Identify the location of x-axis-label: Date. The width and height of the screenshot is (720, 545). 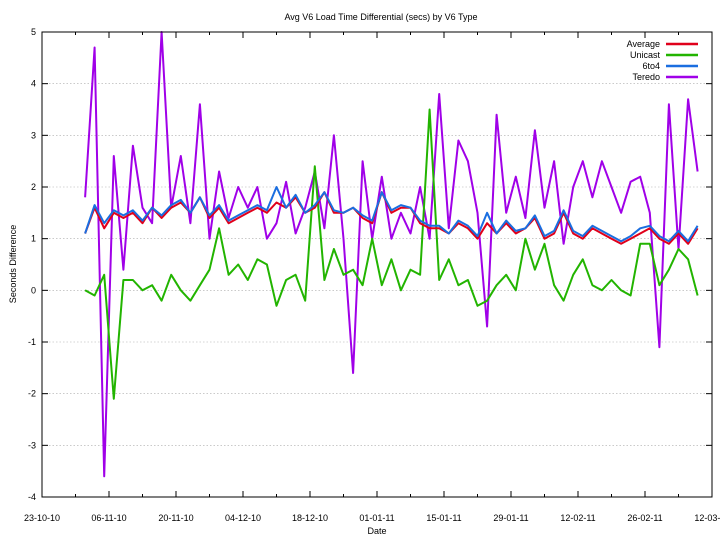
(376, 531).